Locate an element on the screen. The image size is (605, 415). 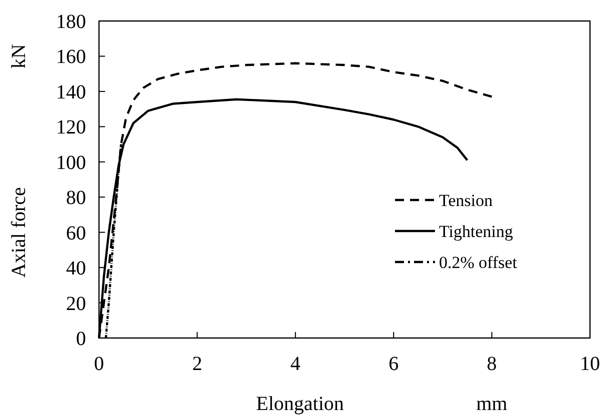
y-axis-title: Axial force is located at coordinates (19, 232).